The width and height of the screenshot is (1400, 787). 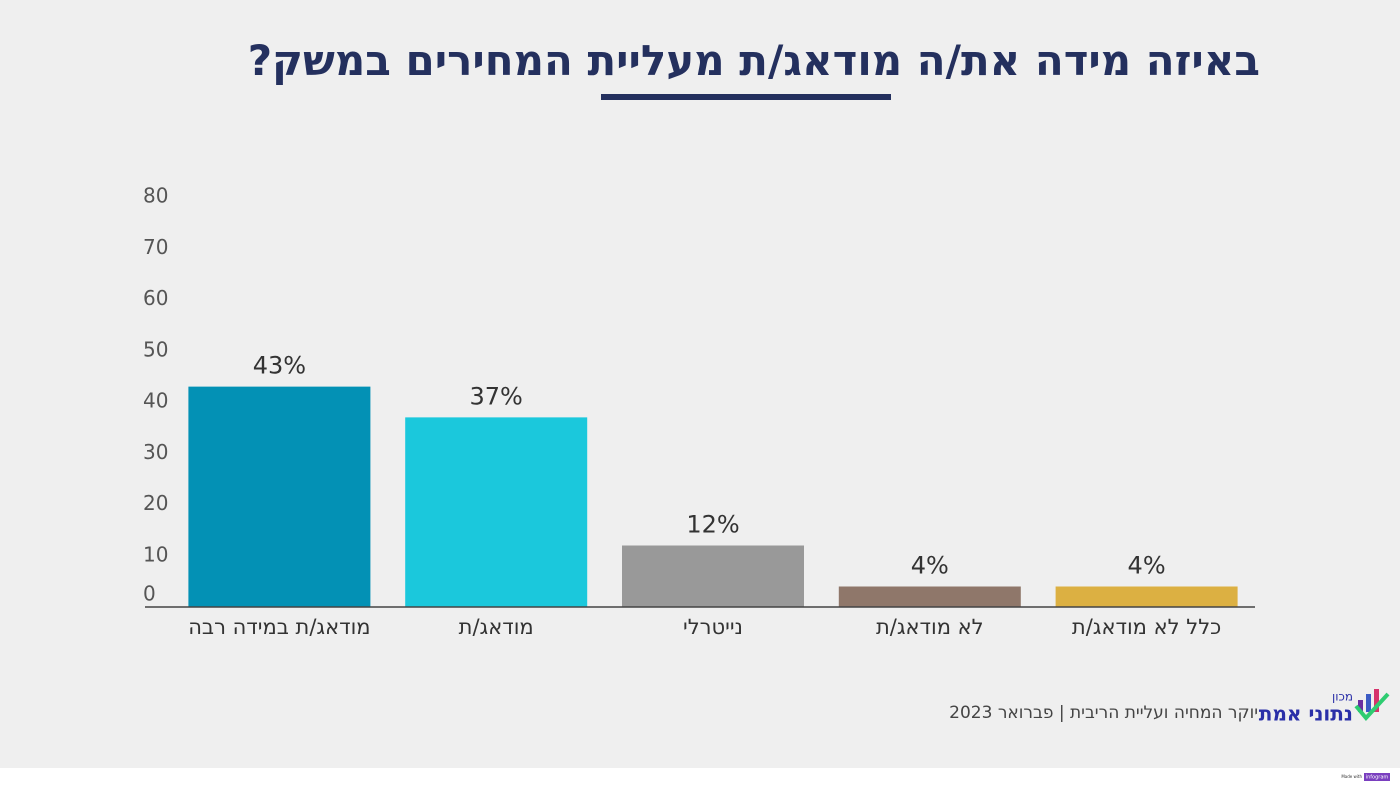 I want to click on x-tick-label: נייטרלי, so click(x=713, y=627).